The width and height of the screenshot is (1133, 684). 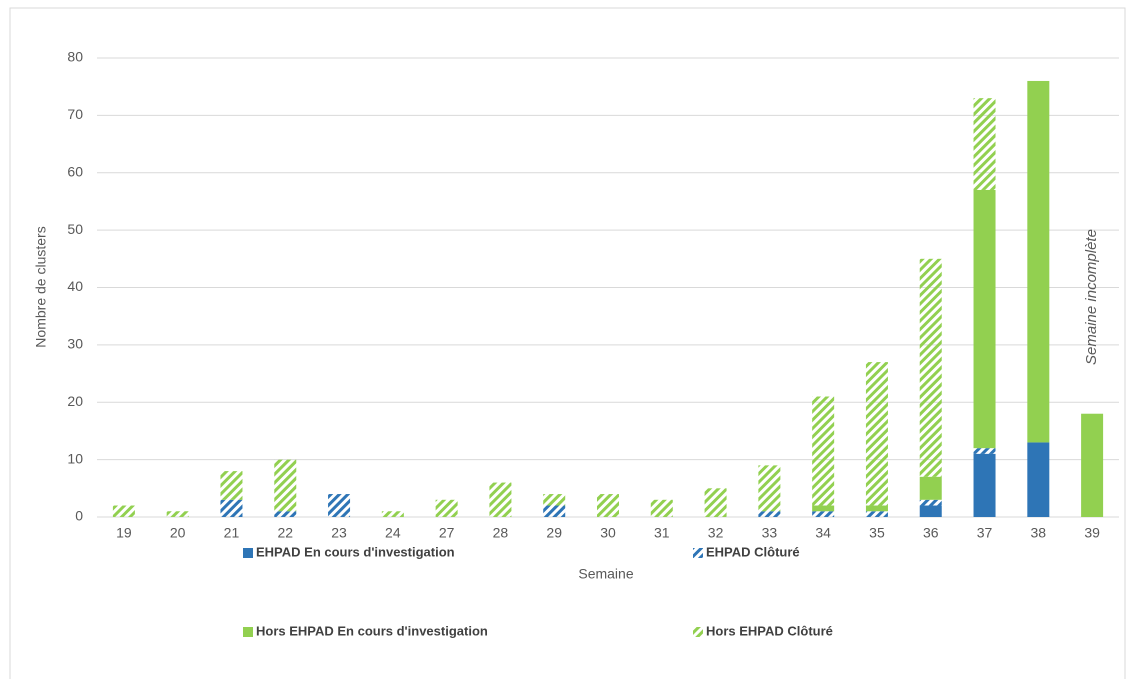 I want to click on legend-label: EHPAD En cours d'investigation, so click(x=355, y=551).